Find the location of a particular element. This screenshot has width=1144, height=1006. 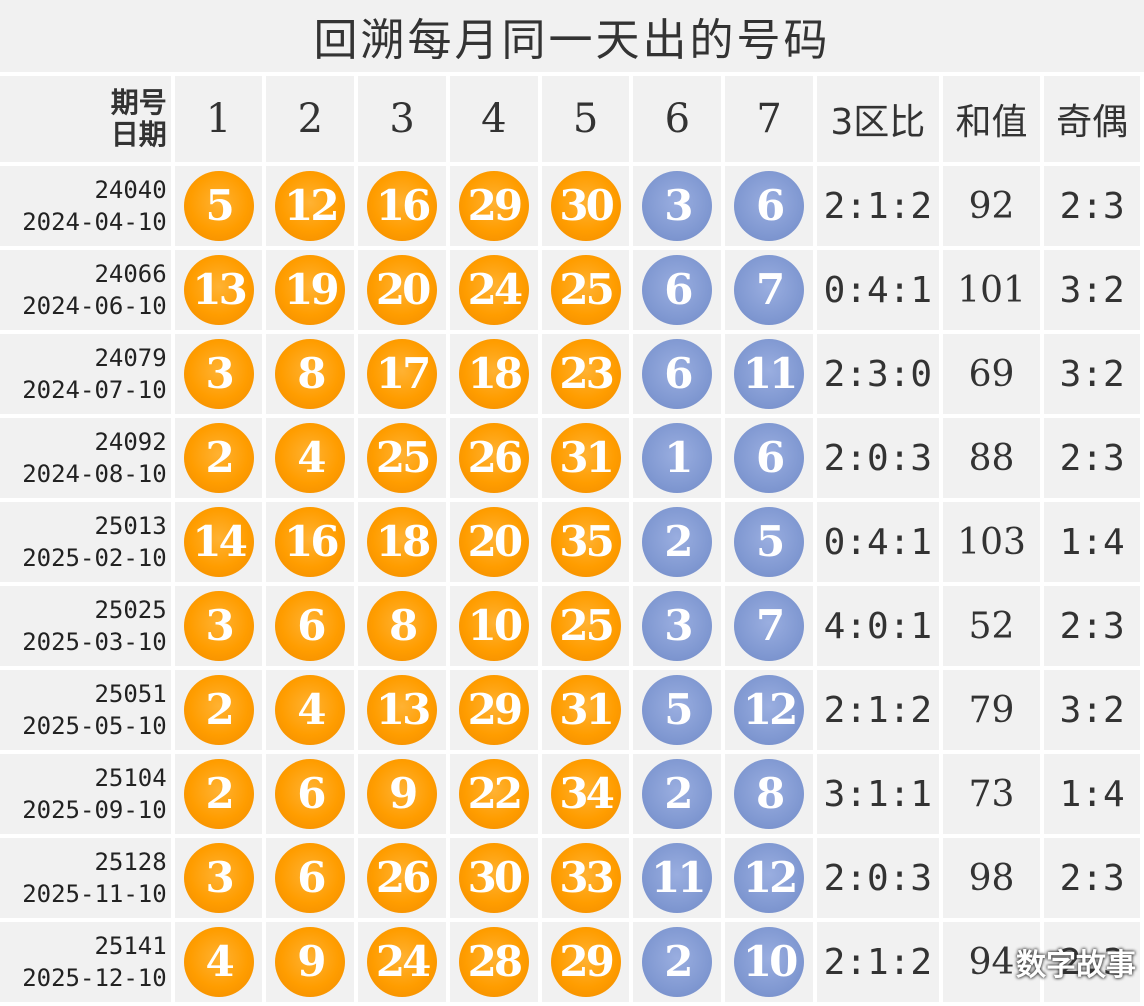

back-ball: 12 is located at coordinates (769, 710).